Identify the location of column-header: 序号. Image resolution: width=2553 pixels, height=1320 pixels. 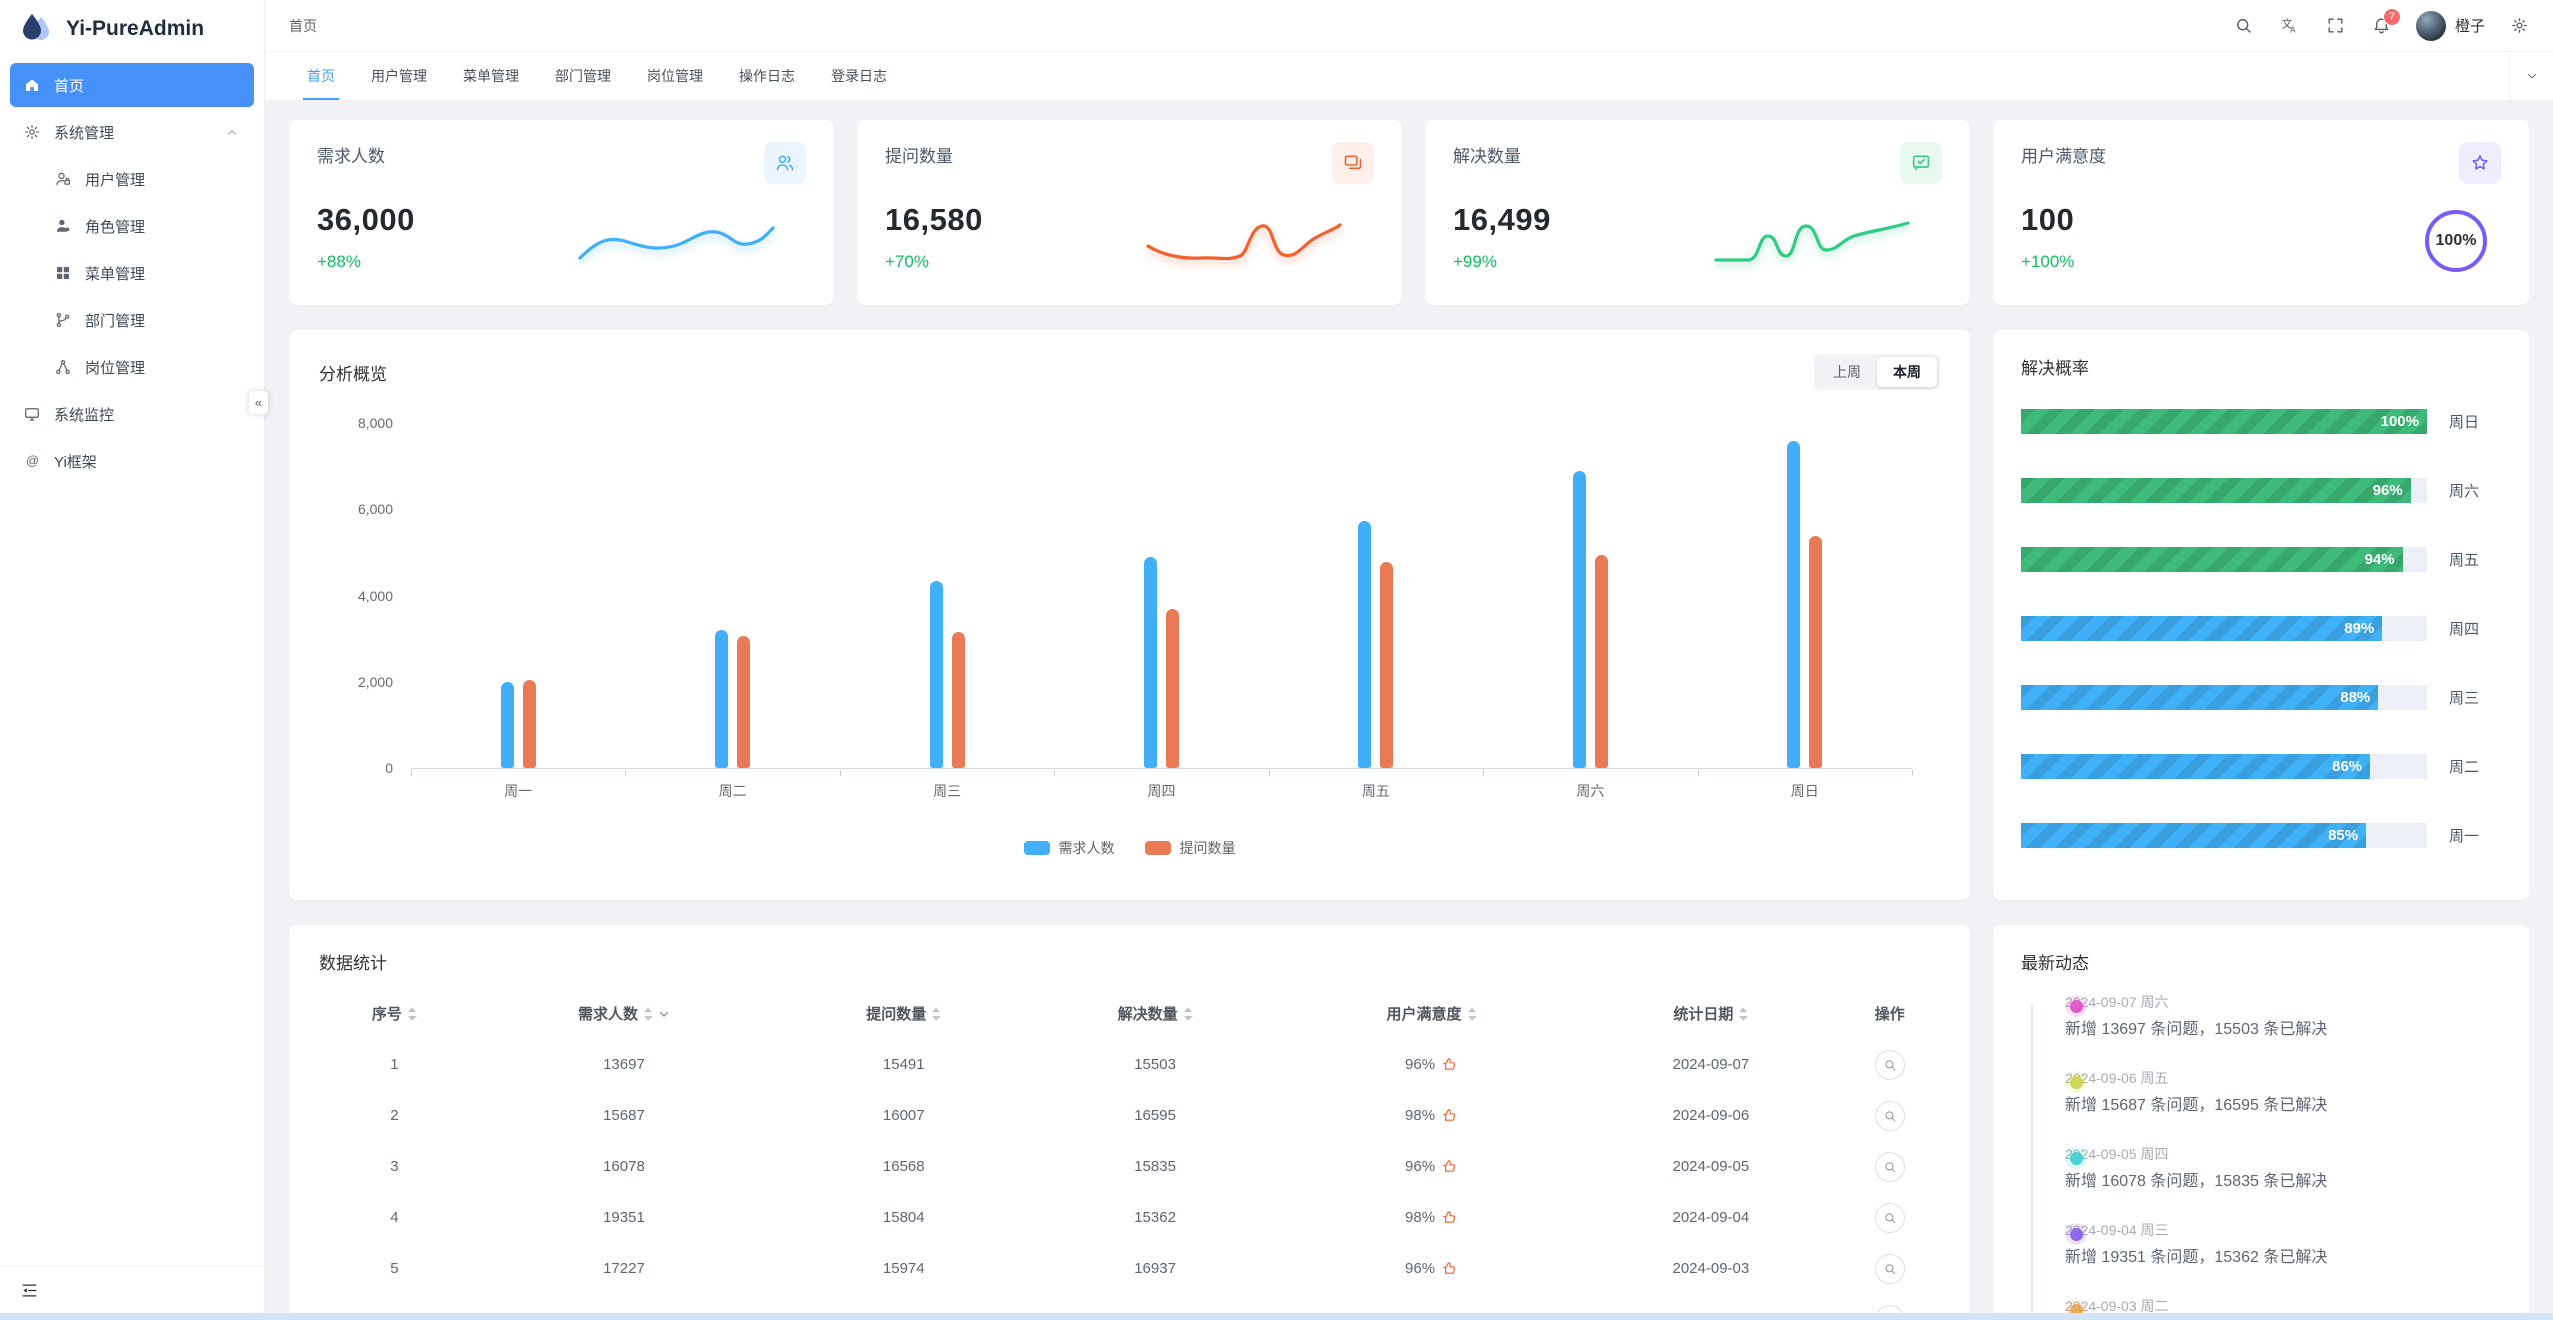
(394, 1013).